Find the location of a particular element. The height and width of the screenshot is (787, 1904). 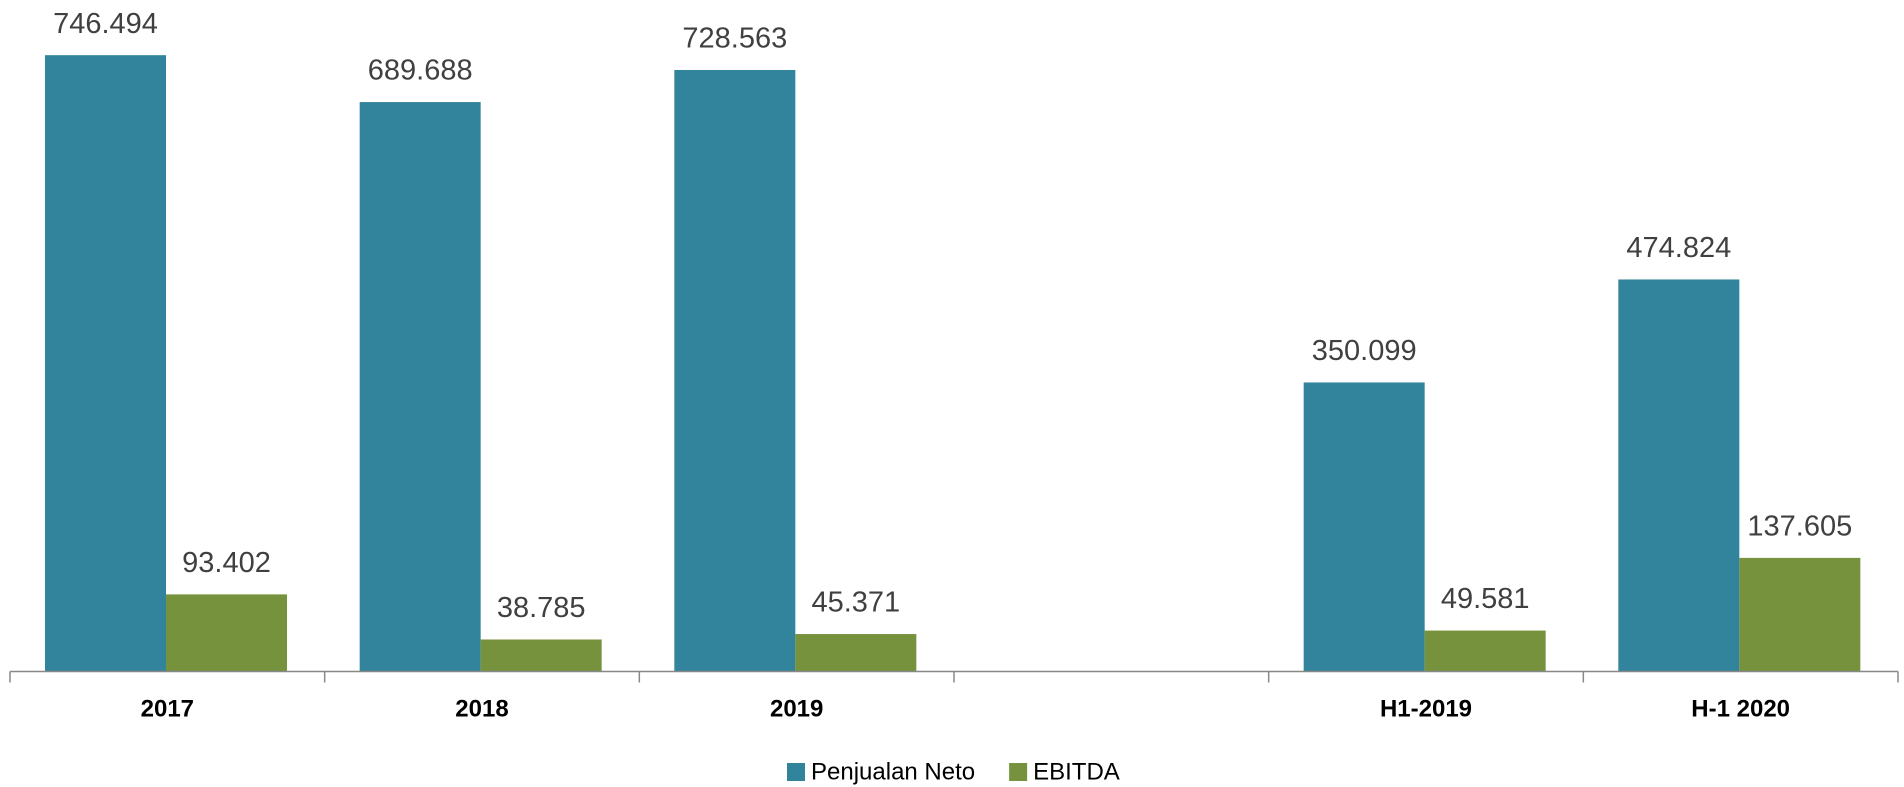

x-tick-label: 2017 is located at coordinates (167, 708).